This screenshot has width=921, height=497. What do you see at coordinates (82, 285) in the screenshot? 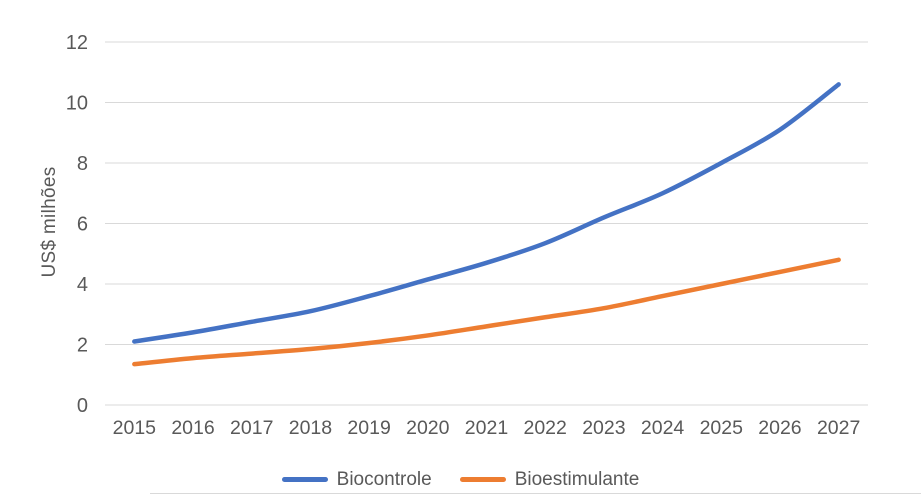
I see `y-tick-label-4: 4` at bounding box center [82, 285].